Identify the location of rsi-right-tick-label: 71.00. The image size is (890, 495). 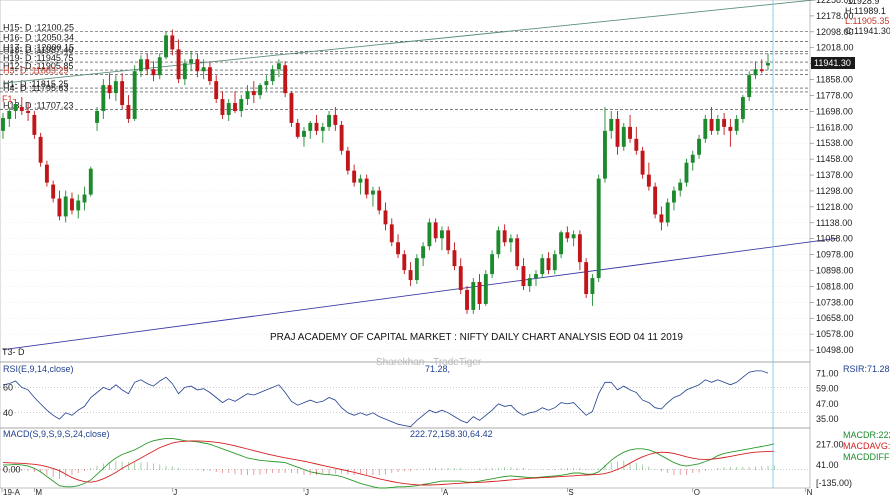
(827, 373).